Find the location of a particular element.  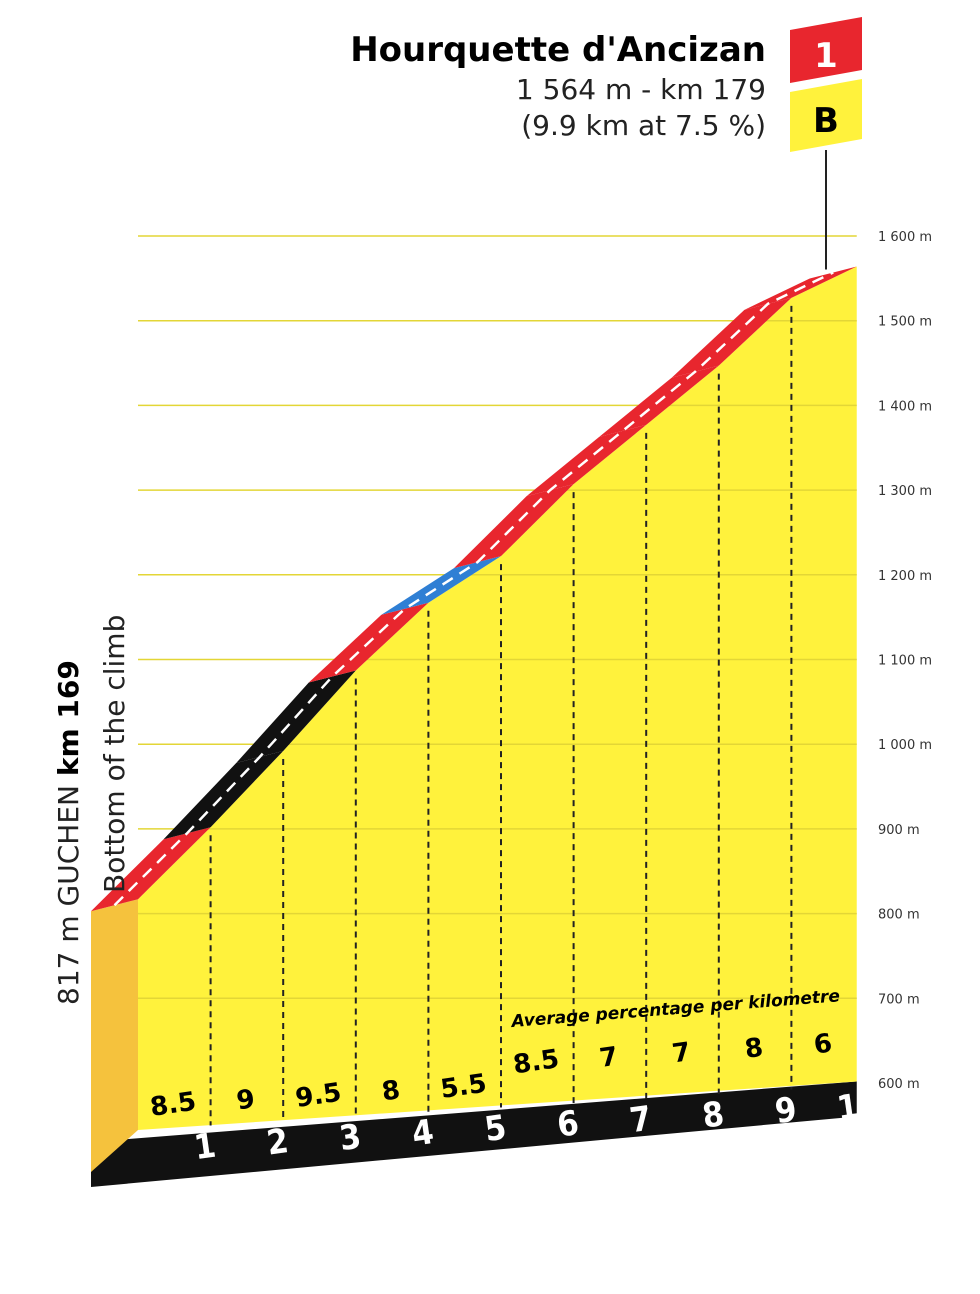

start-km: km 169 is located at coordinates (68, 718).